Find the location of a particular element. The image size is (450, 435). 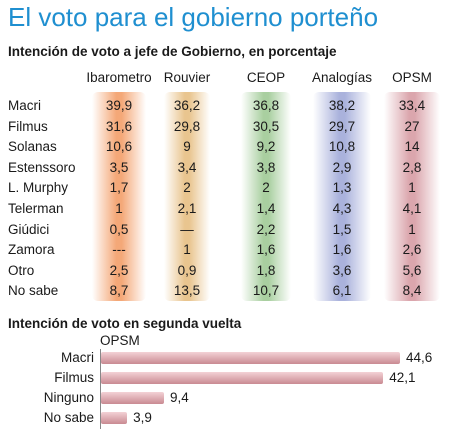

table-cell: 29,8 is located at coordinates (187, 126).